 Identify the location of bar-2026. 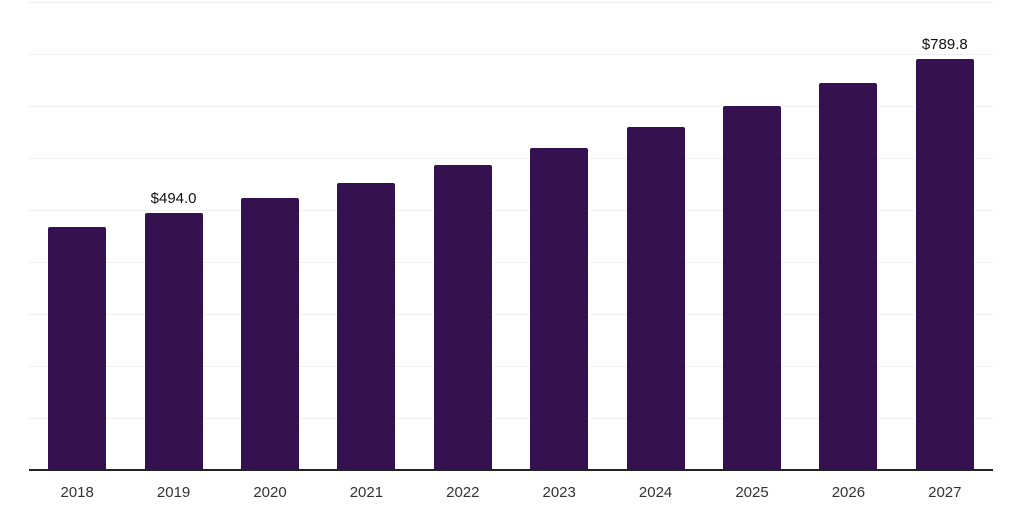
(848, 276).